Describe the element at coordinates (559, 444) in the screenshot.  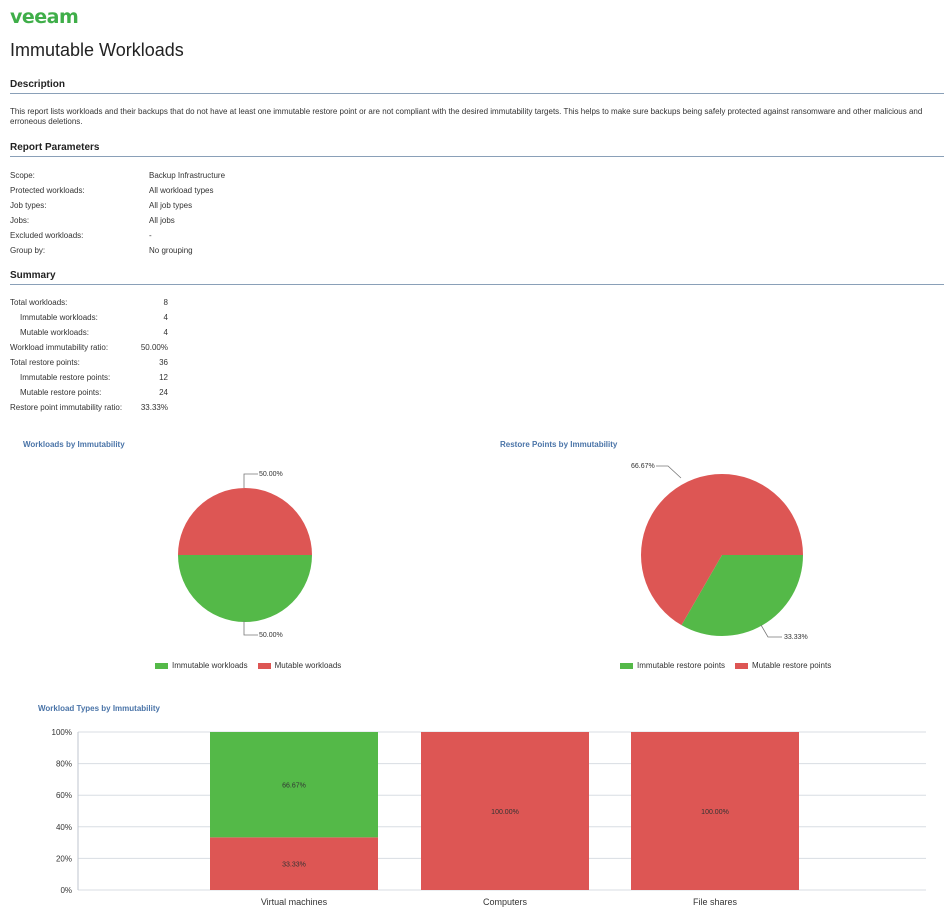
I see `restore-points-chart-title: Restore Points by Immutability` at that location.